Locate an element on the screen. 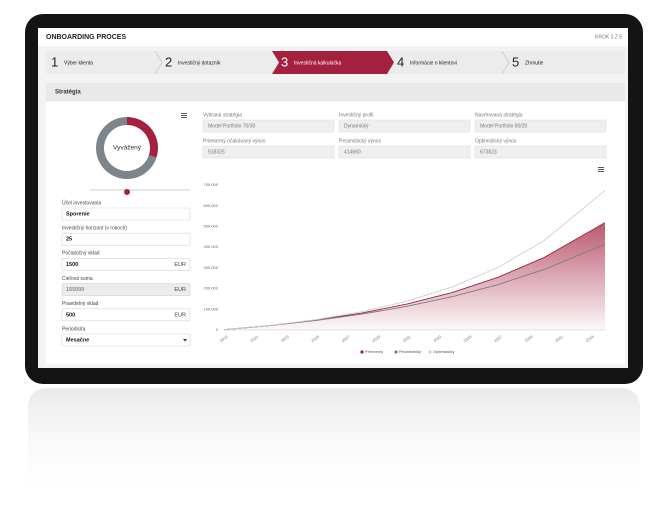 The height and width of the screenshot is (520, 668). field-label: Cieľová suma is located at coordinates (77, 279).